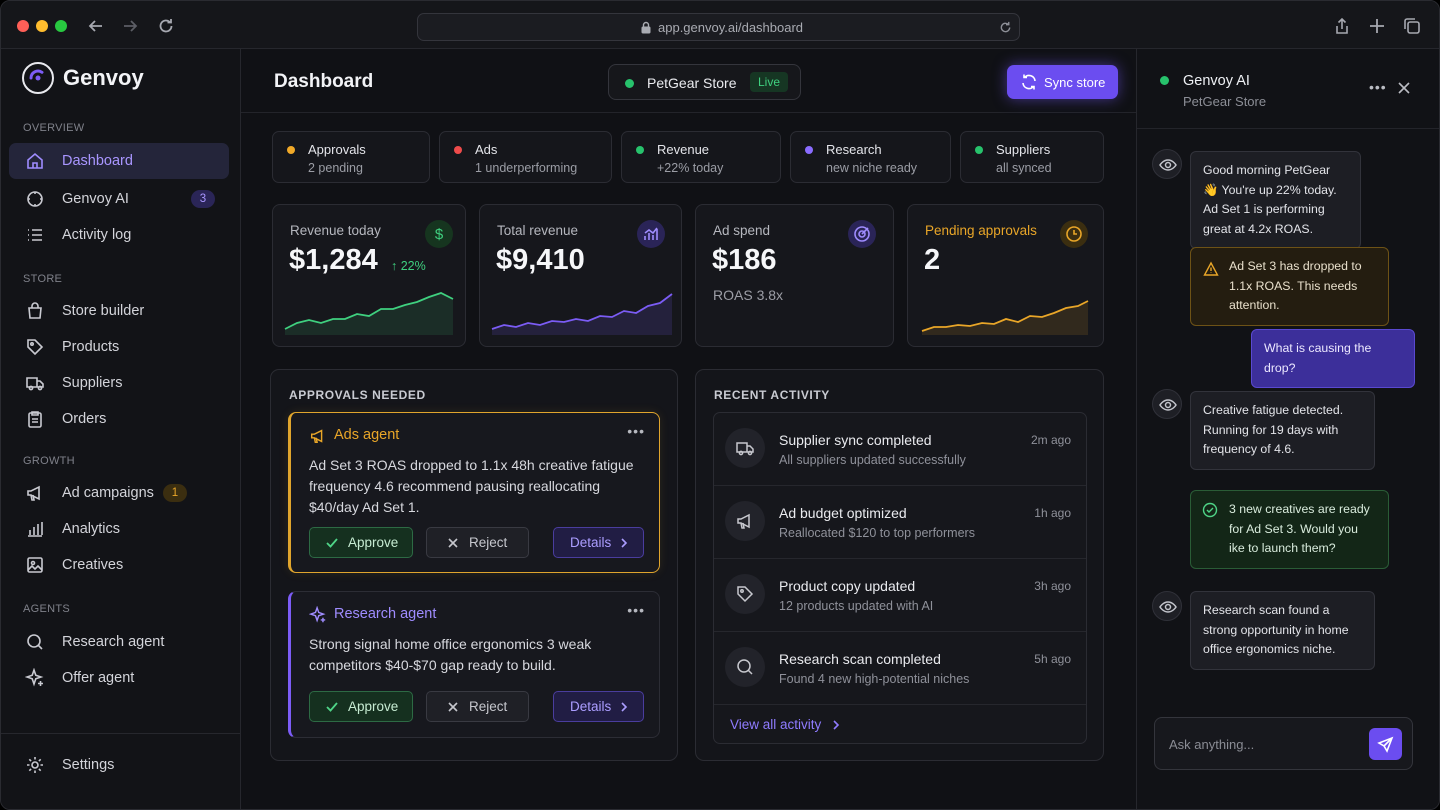  Describe the element at coordinates (119, 347) in the screenshot. I see `sidebar-item-products: Products` at that location.